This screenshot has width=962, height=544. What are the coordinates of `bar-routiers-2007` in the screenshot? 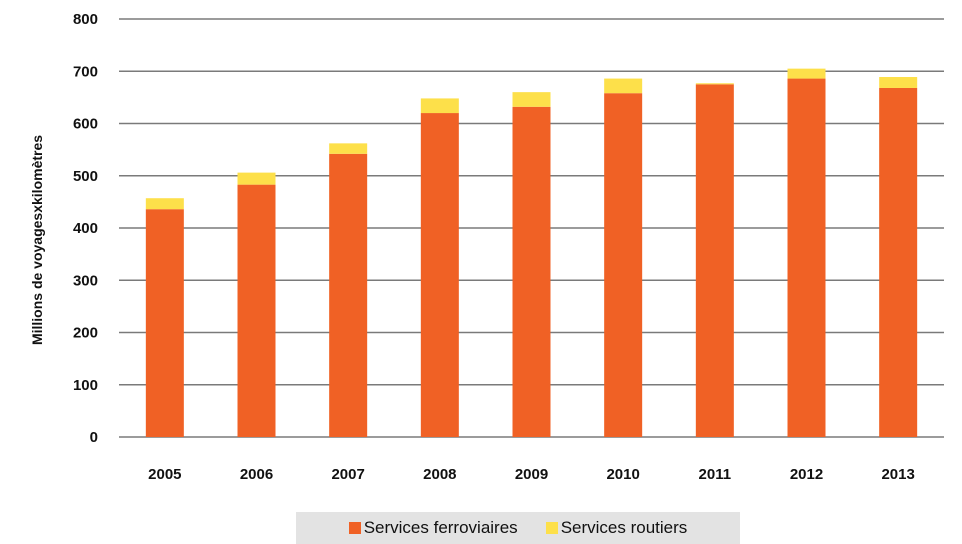 It's located at (348, 148).